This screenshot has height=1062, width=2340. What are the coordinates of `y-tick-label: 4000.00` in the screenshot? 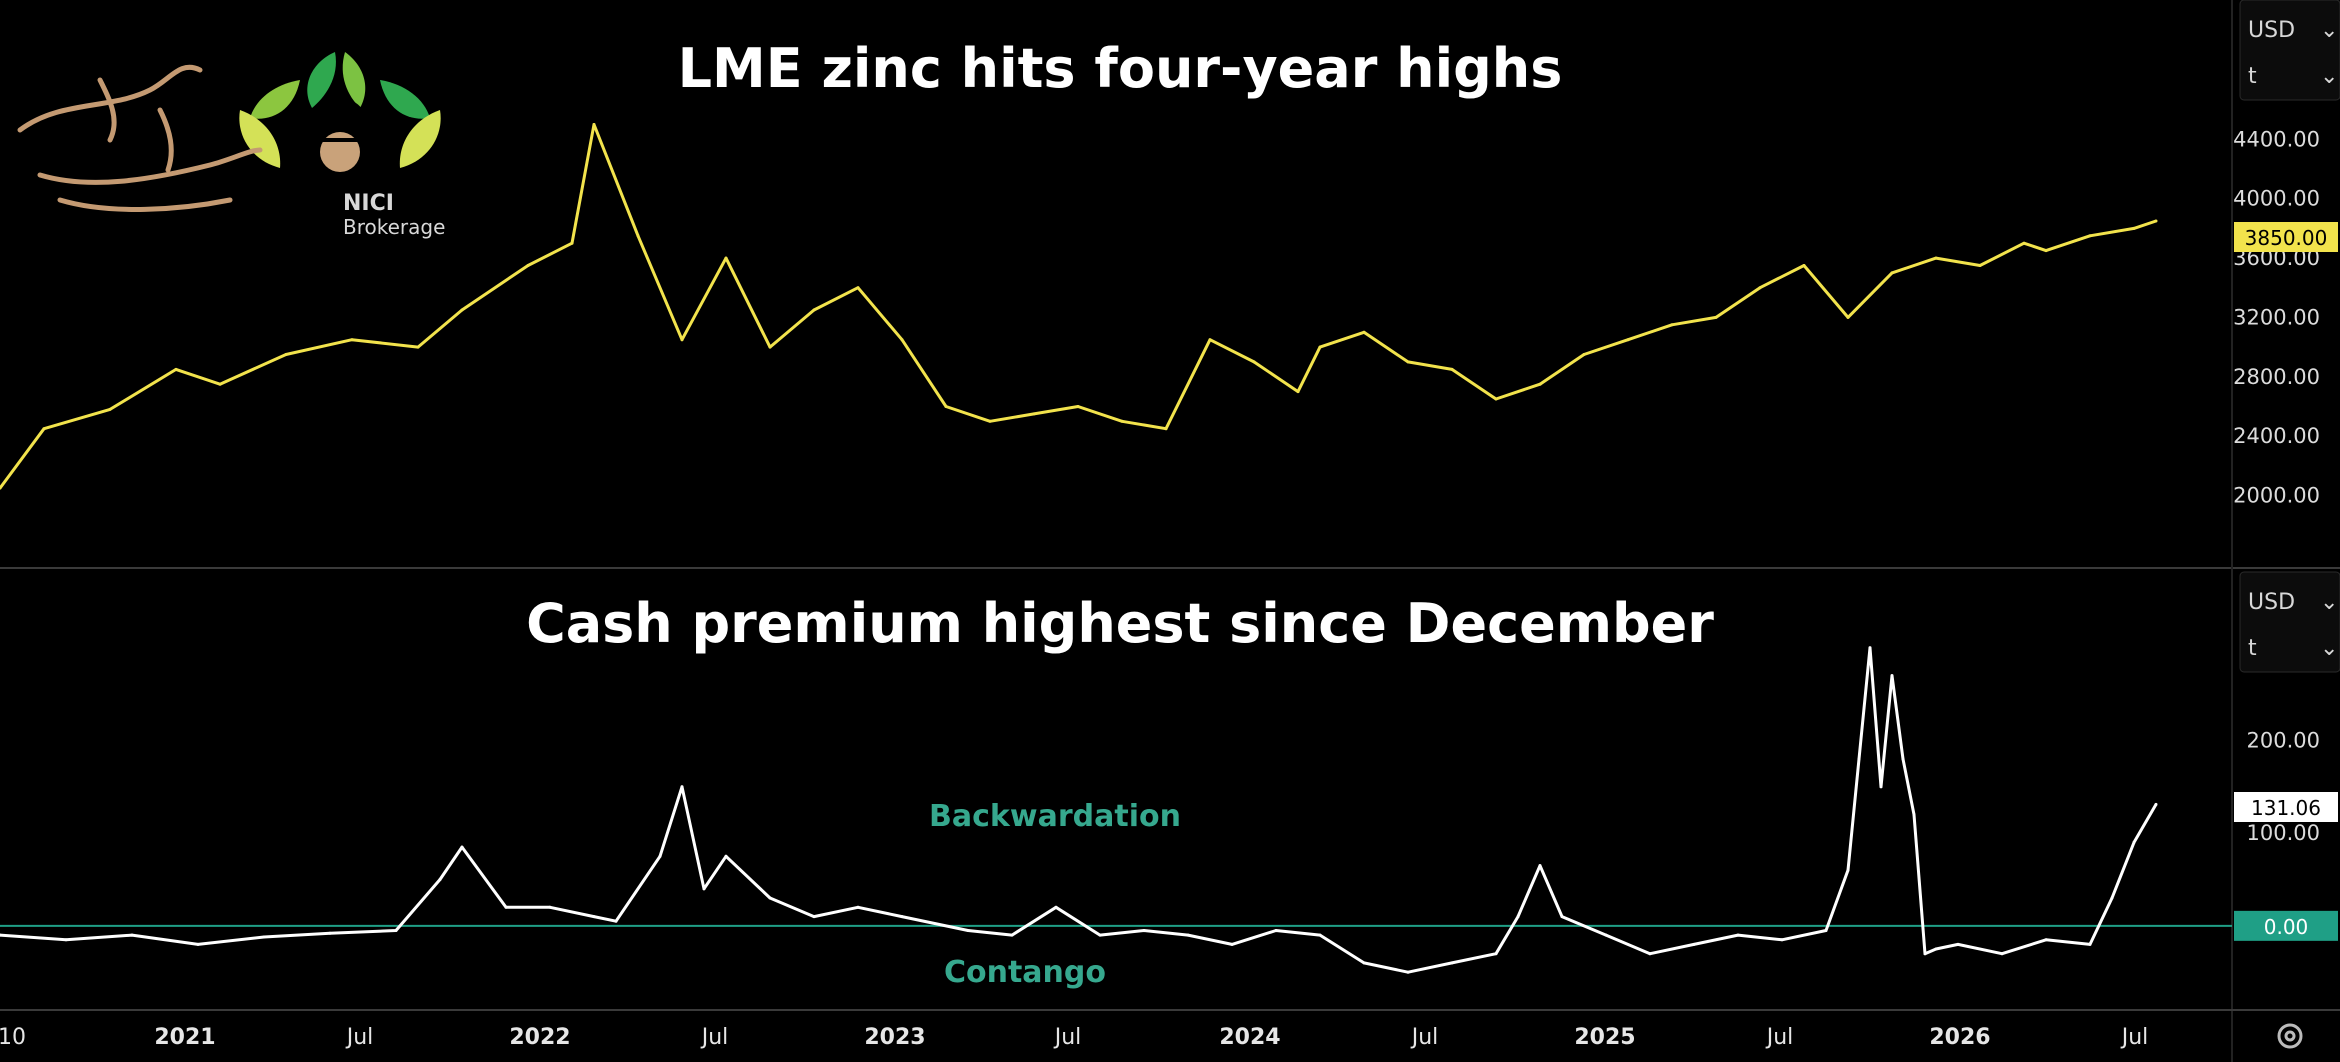 It's located at (2276, 199).